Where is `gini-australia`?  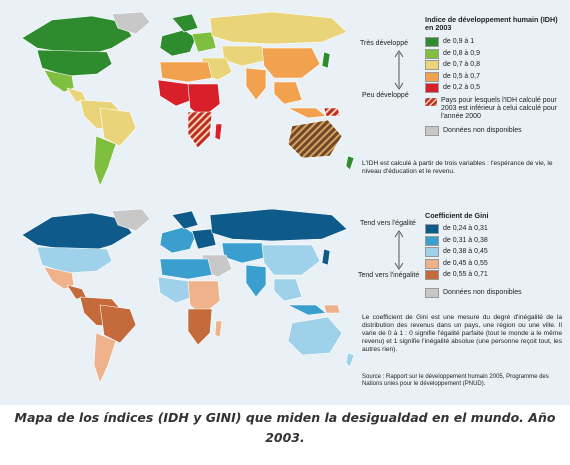
gini-australia is located at coordinates (315, 336).